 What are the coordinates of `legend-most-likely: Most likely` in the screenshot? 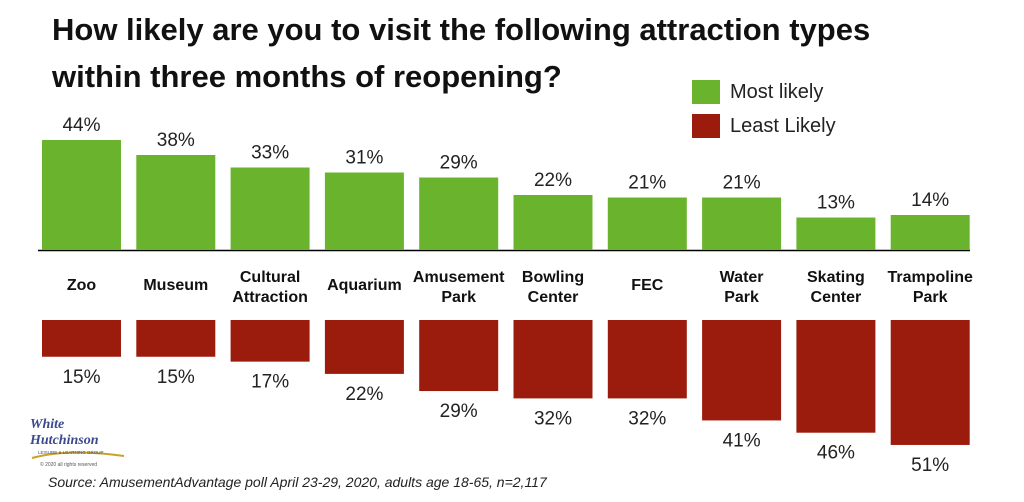 It's located at (757, 92).